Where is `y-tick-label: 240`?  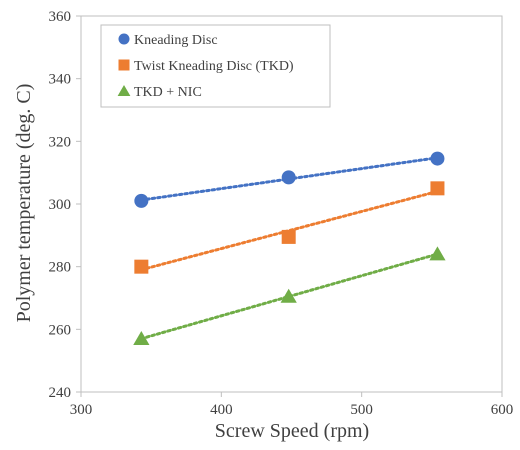
y-tick-label: 240 is located at coordinates (60, 393).